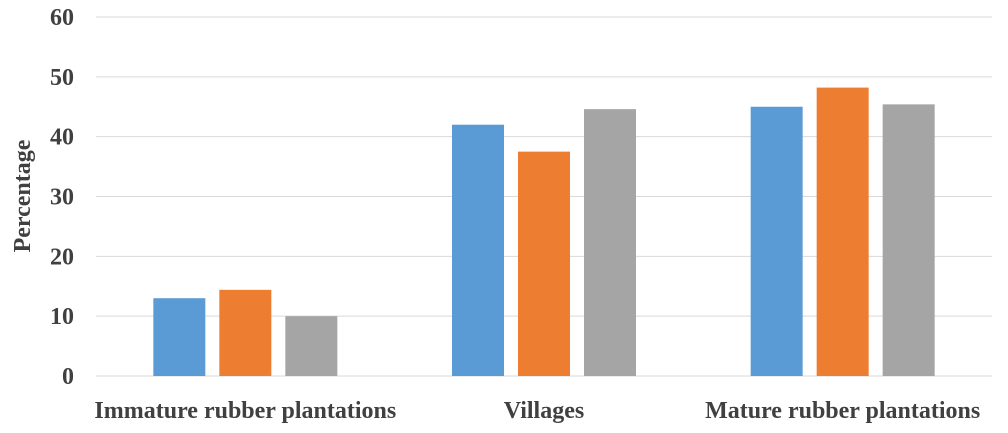 Image resolution: width=1008 pixels, height=433 pixels. I want to click on x-category-label: Immature rubber plantations, so click(245, 411).